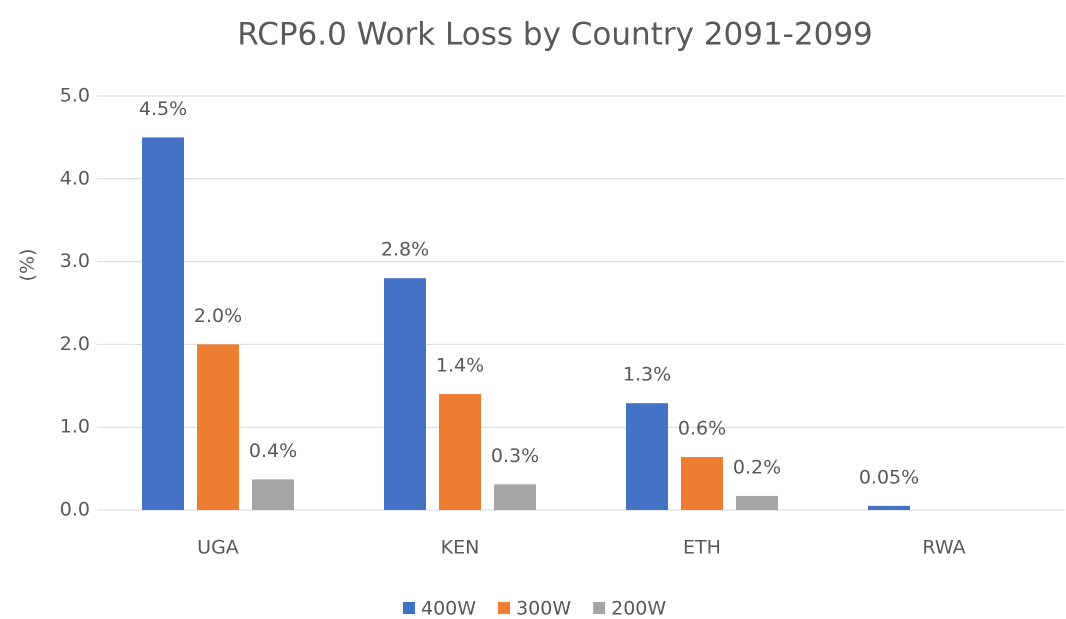 This screenshot has width=1066, height=619. I want to click on x-tick-label: UGA, so click(218, 548).